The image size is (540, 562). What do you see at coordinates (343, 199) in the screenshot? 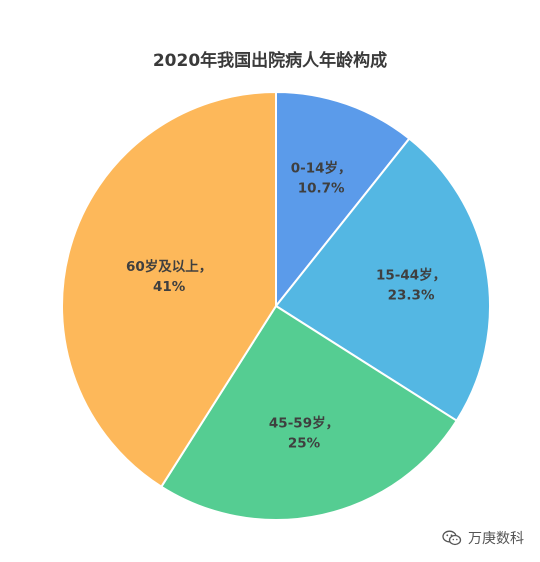
I see `pie-slice` at bounding box center [343, 199].